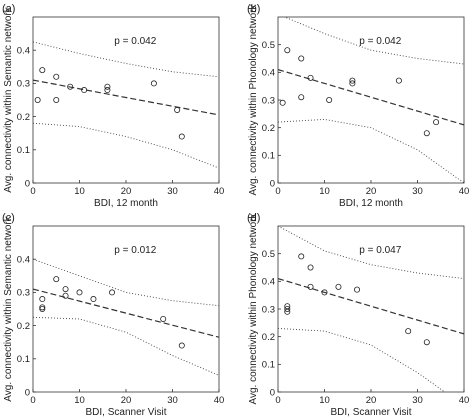 Image resolution: width=474 pixels, height=418 pixels. I want to click on chart-b-ci-upper, so click(373, 41).